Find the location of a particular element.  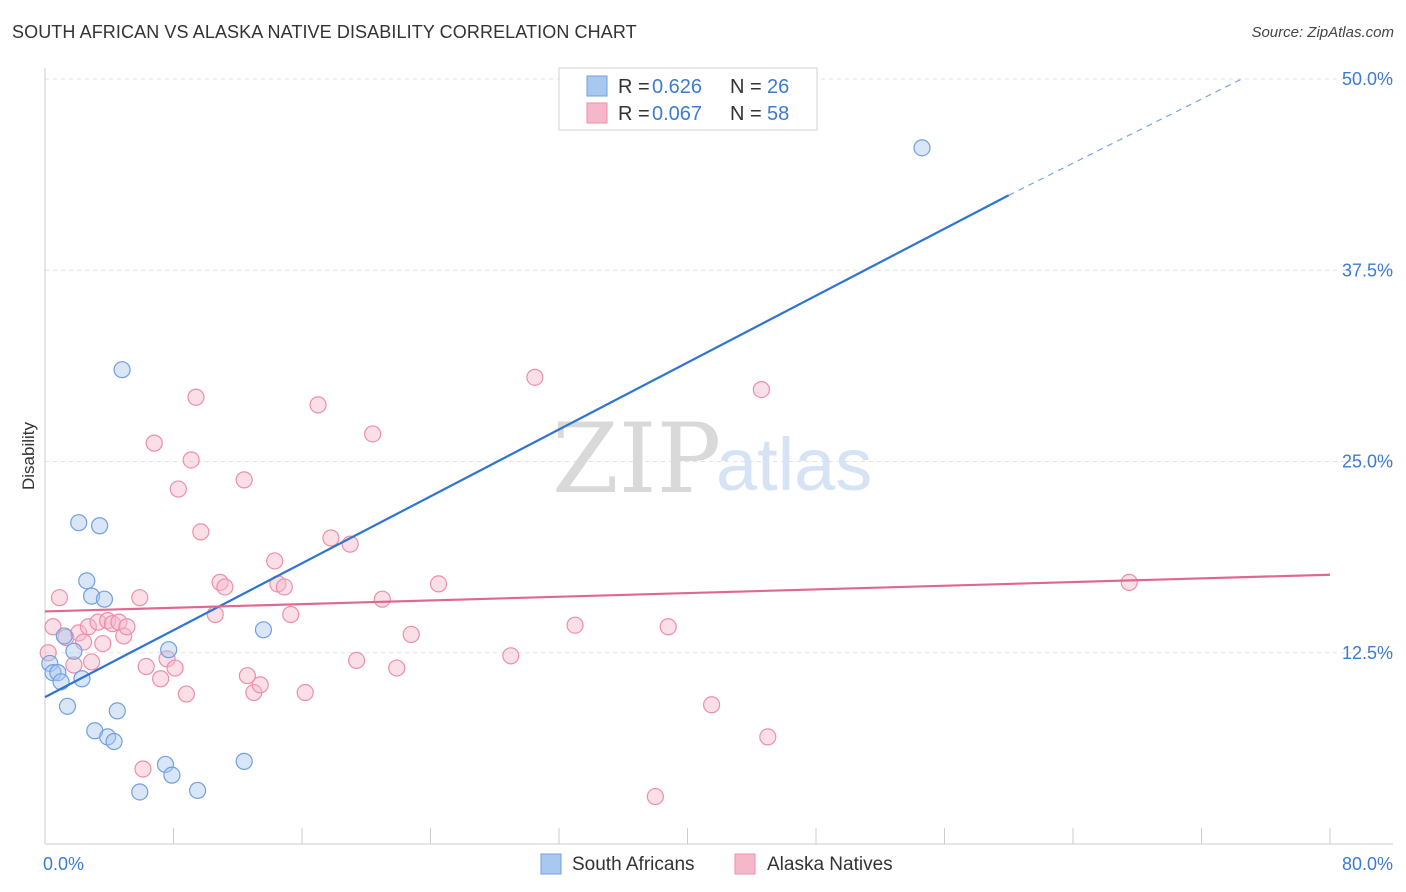

y-tick-label-2: 37.5% is located at coordinates (1367, 270).